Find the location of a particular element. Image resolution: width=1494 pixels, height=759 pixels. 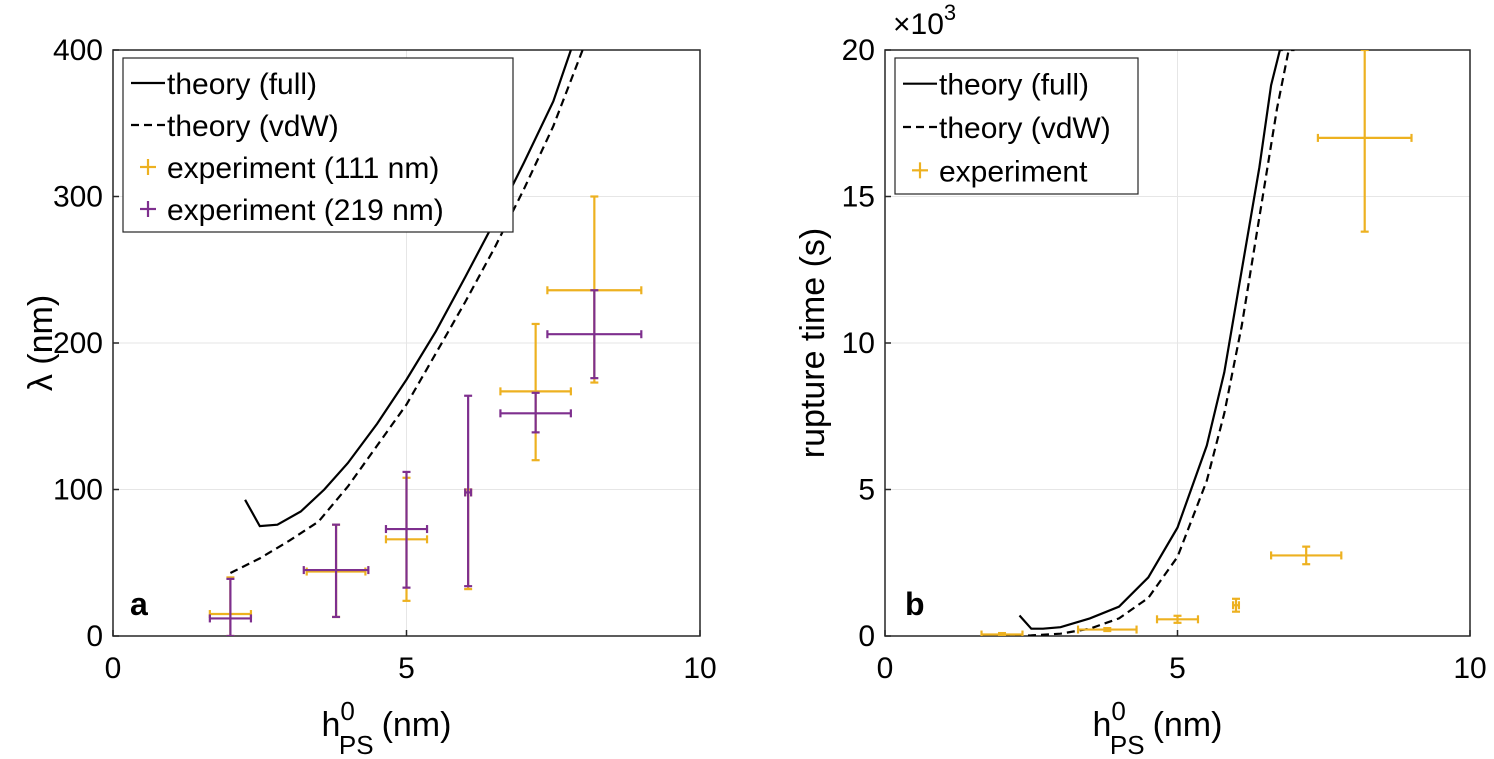

y-tick-label: 100 is located at coordinates (78, 490).